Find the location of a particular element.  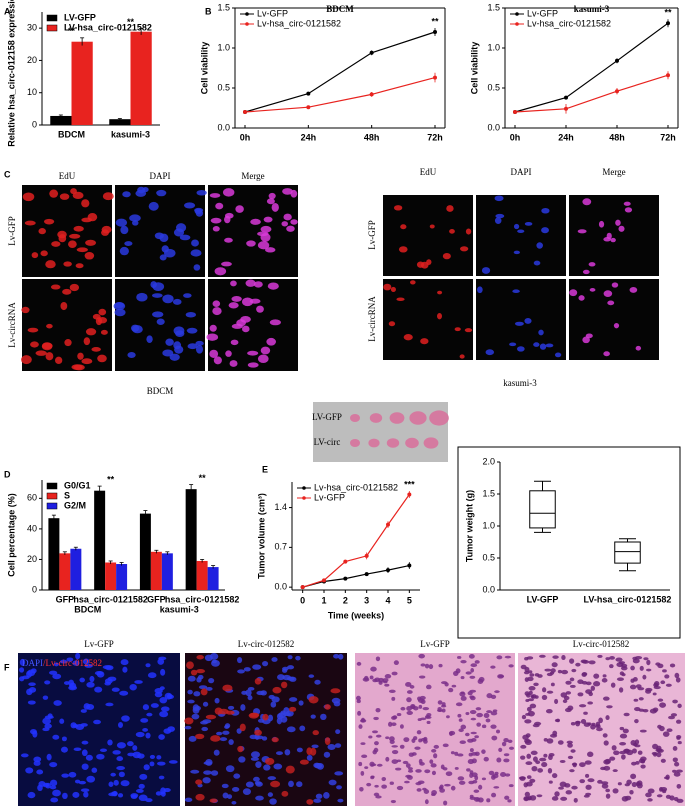

legend-marker is located at coordinates (247, 14).